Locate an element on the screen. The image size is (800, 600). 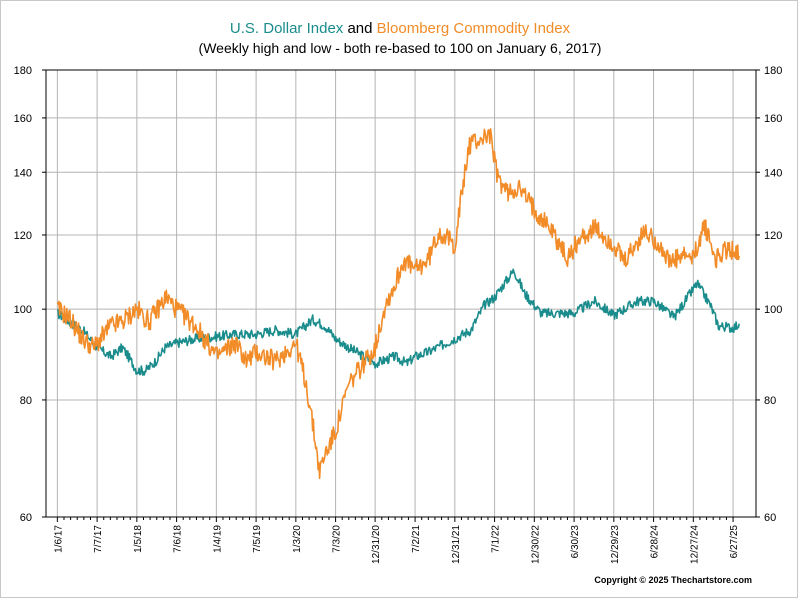
y-tick-label-left: 180 is located at coordinates (23, 71).